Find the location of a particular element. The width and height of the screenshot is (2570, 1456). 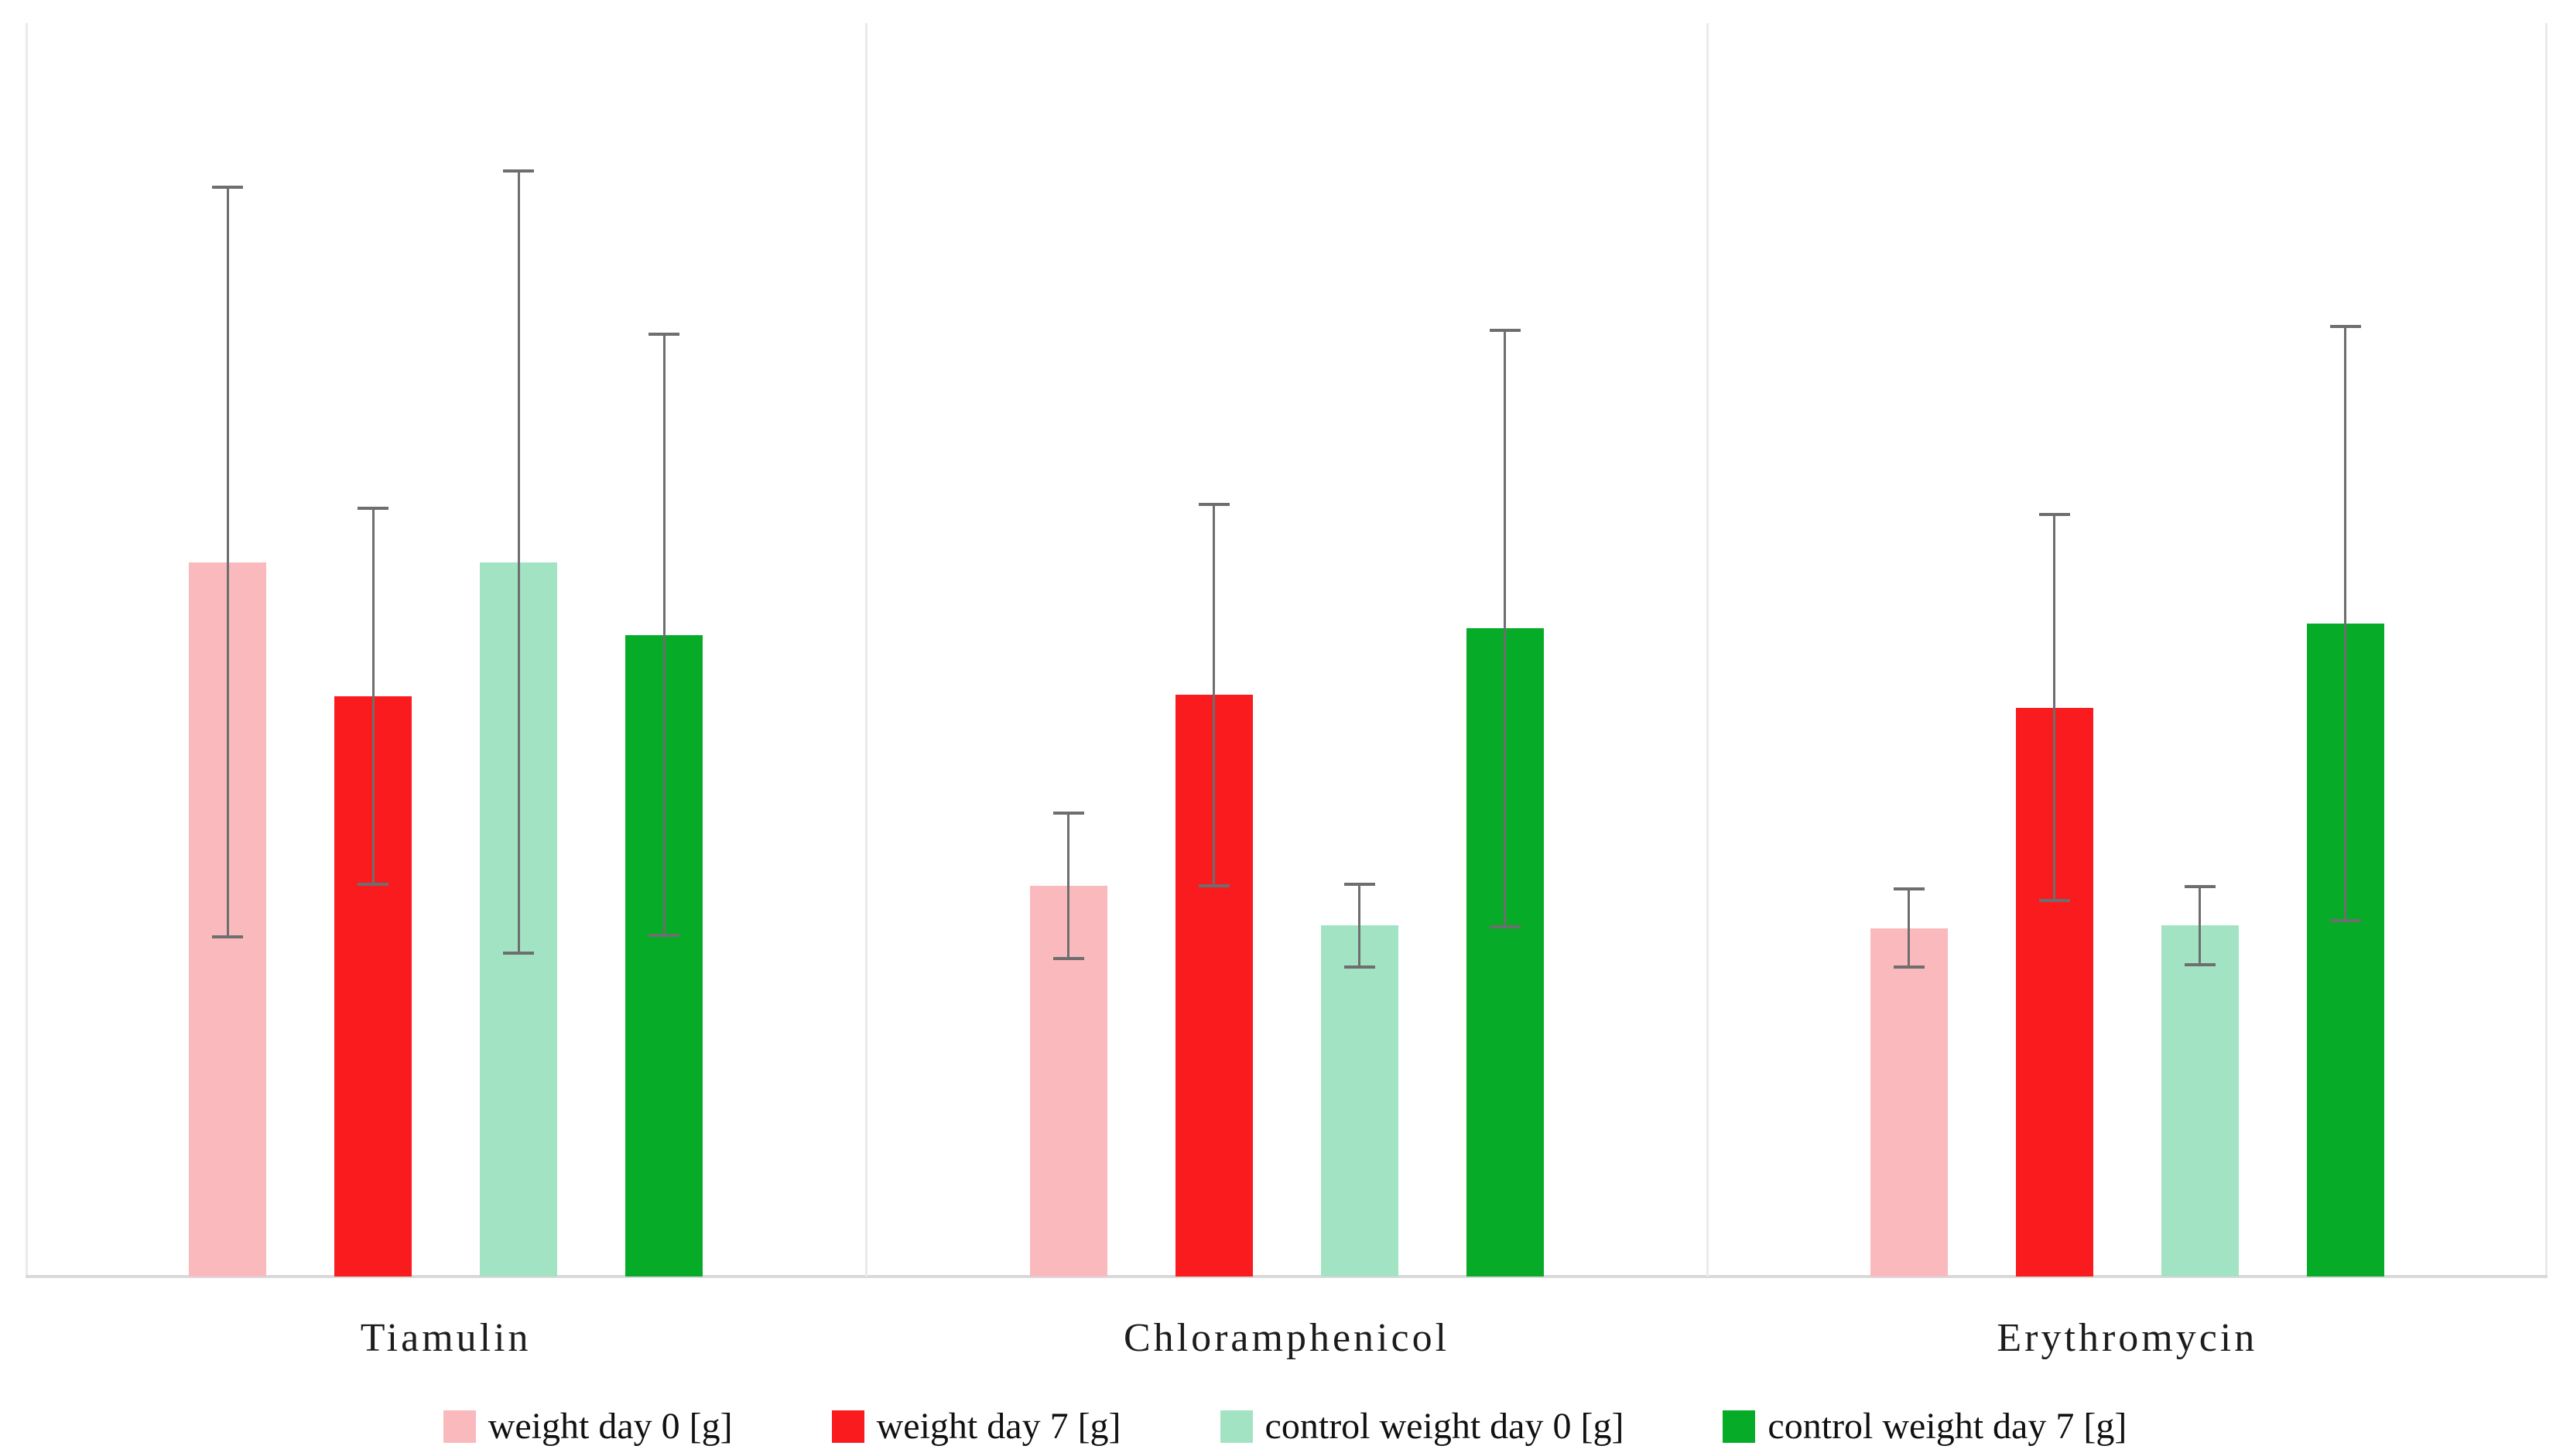

error-cap-top-control-weight-day-7-g-tiamulin is located at coordinates (664, 334).